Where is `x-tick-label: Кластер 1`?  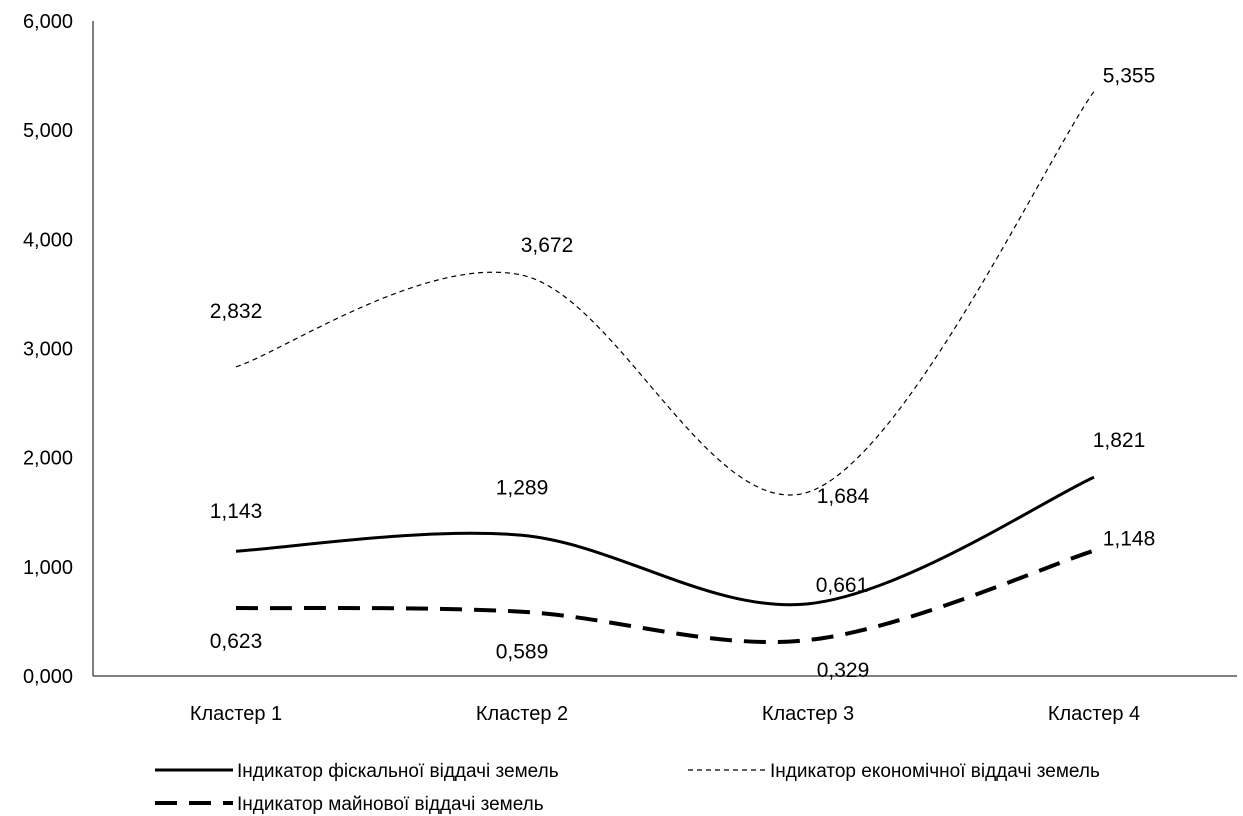
x-tick-label: Кластер 1 is located at coordinates (236, 714).